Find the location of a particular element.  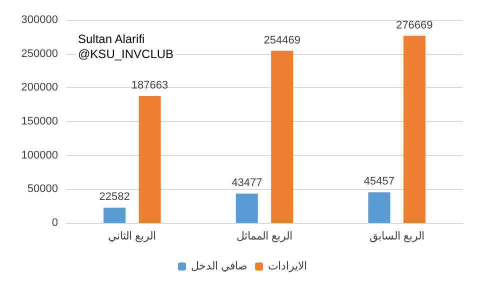

data-label: 187663 is located at coordinates (149, 86).